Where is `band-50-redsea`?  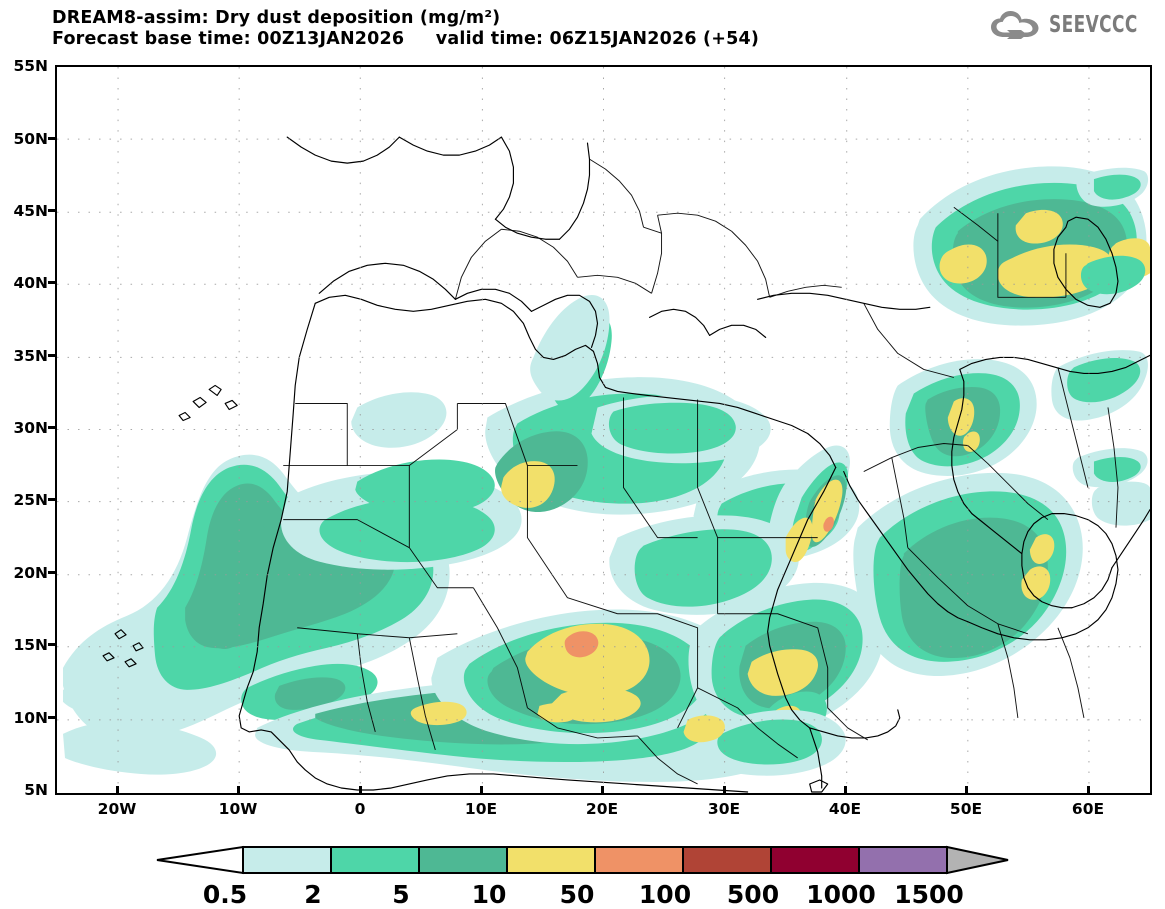
band-50-redsea is located at coordinates (828, 524).